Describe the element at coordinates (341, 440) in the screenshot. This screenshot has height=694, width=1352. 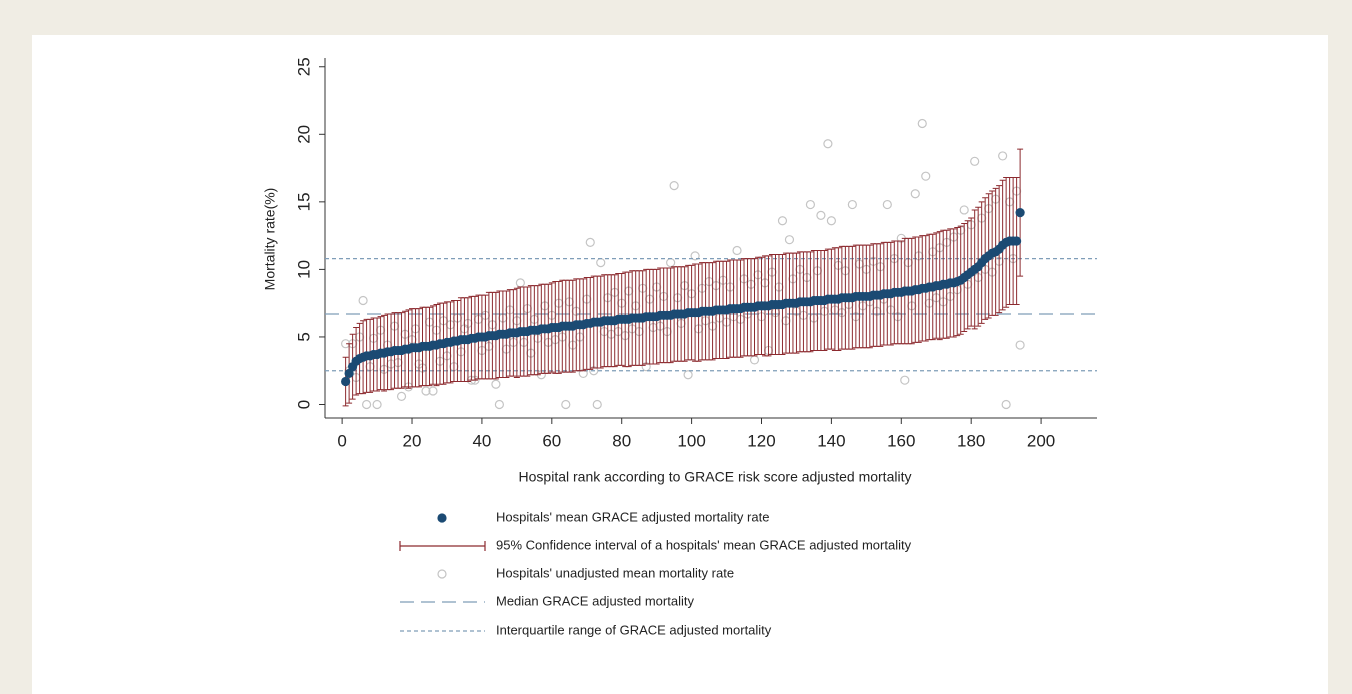
I see `x-tick-label: 0` at that location.